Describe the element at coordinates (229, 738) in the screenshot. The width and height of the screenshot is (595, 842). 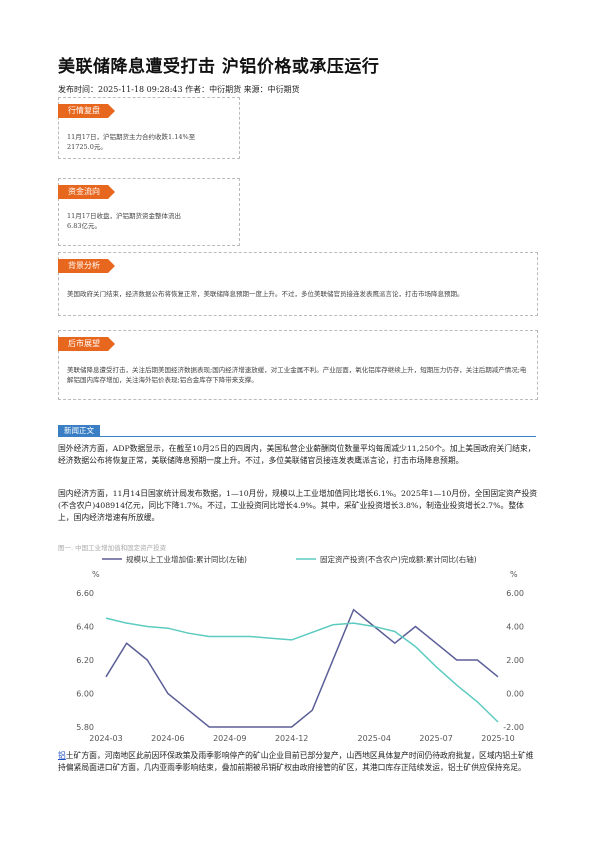
I see `x-tick-label: 2024-09` at that location.